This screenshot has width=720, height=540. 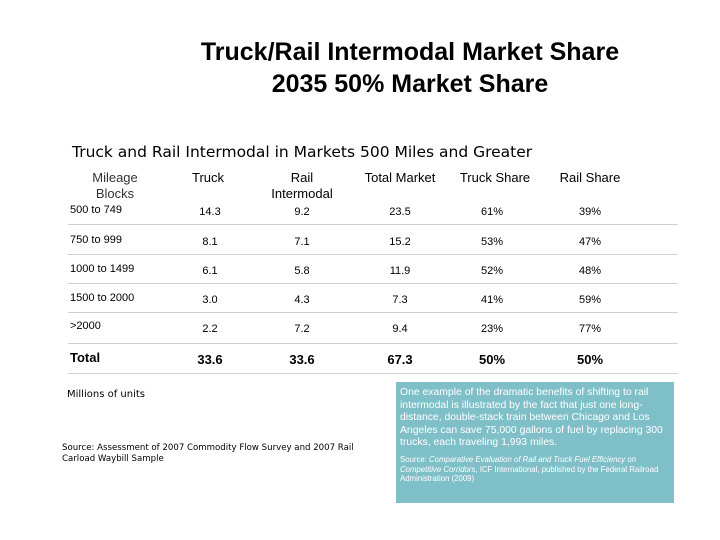 I want to click on cell-rail-share: 47%, so click(x=590, y=242).